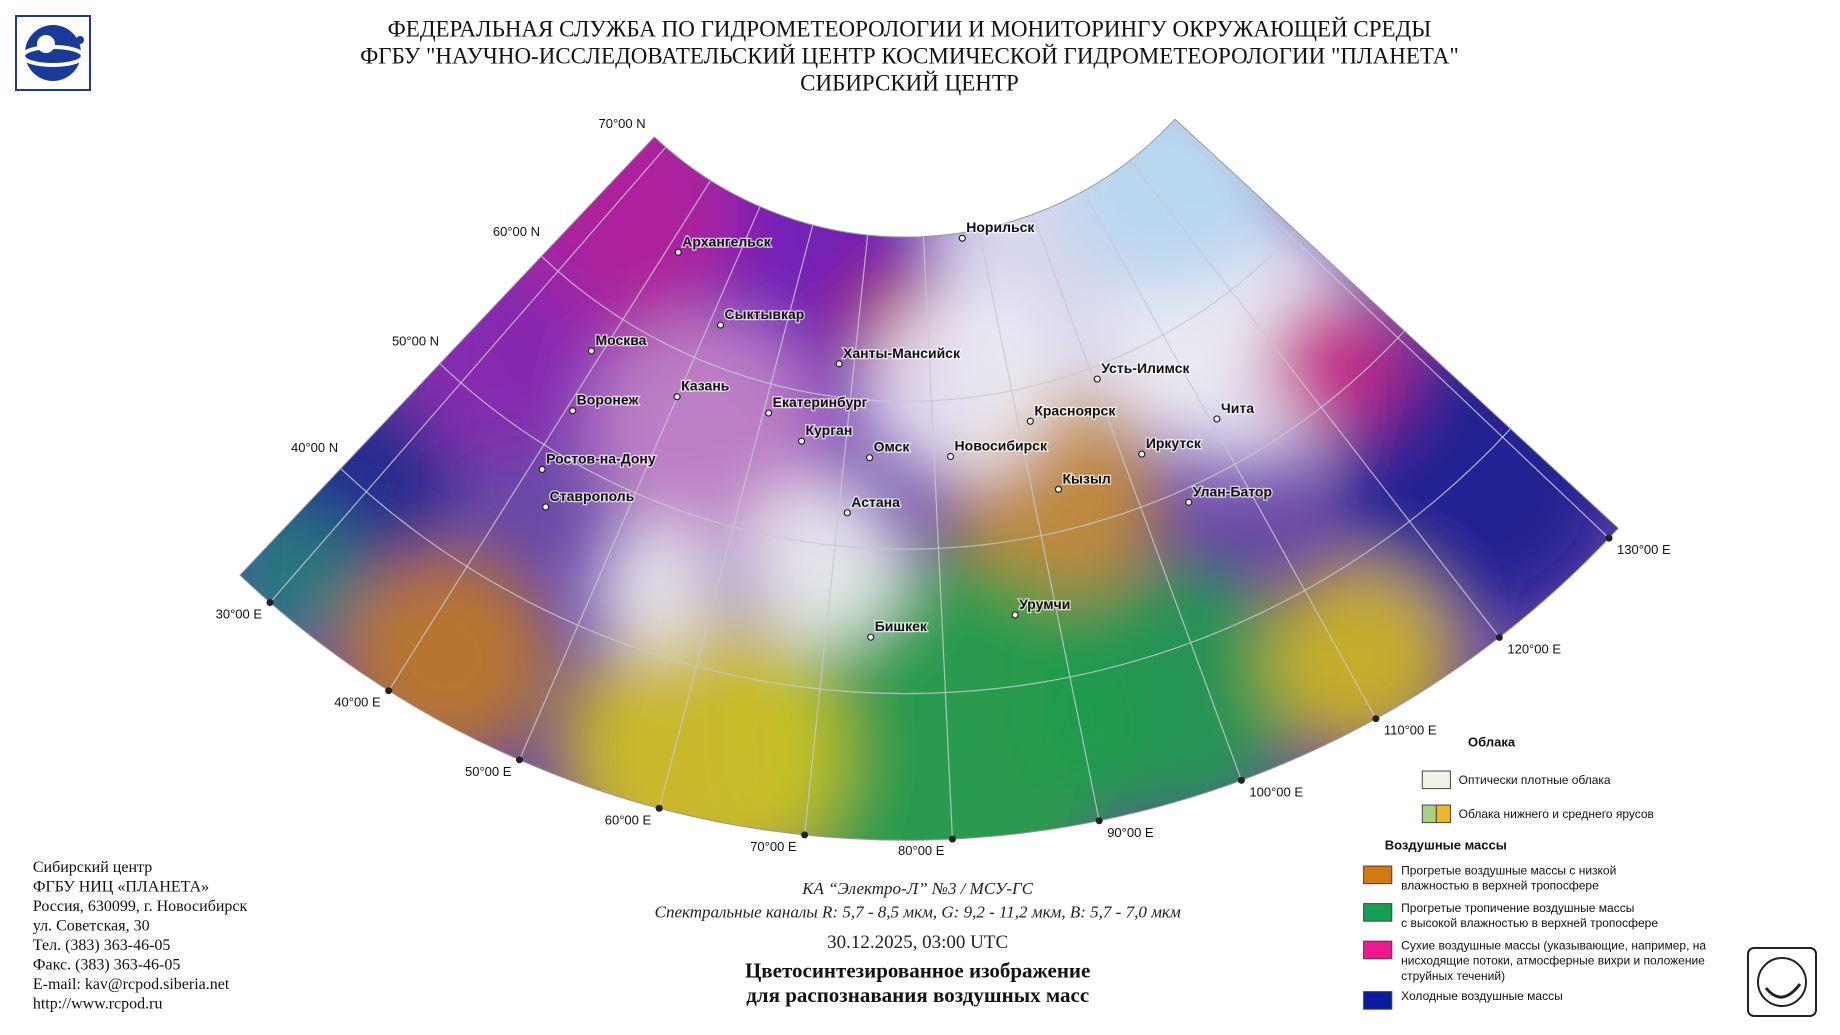  Describe the element at coordinates (314, 447) in the screenshot. I see `latitude-label: 40°00 N` at that location.